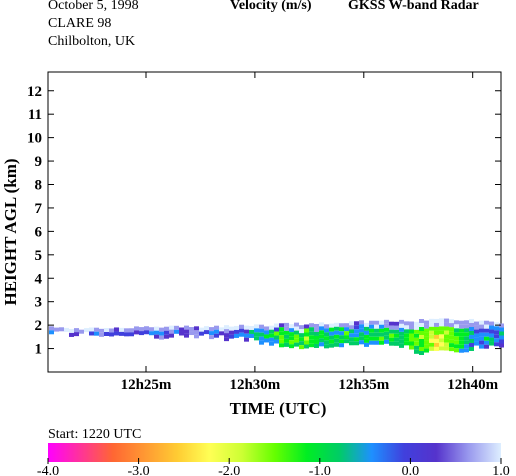 Image resolution: width=516 pixels, height=476 pixels. I want to click on y-tick-label: 11, so click(35, 115).